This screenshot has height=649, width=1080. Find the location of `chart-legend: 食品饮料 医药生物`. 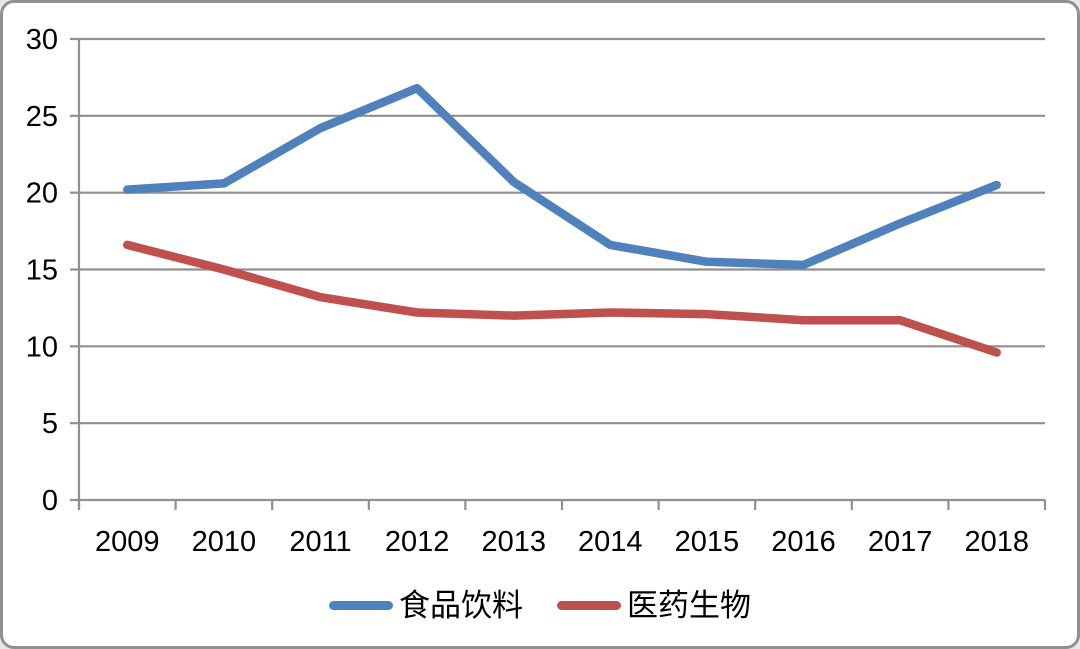

chart-legend: 食品饮料 医药生物 is located at coordinates (540, 605).